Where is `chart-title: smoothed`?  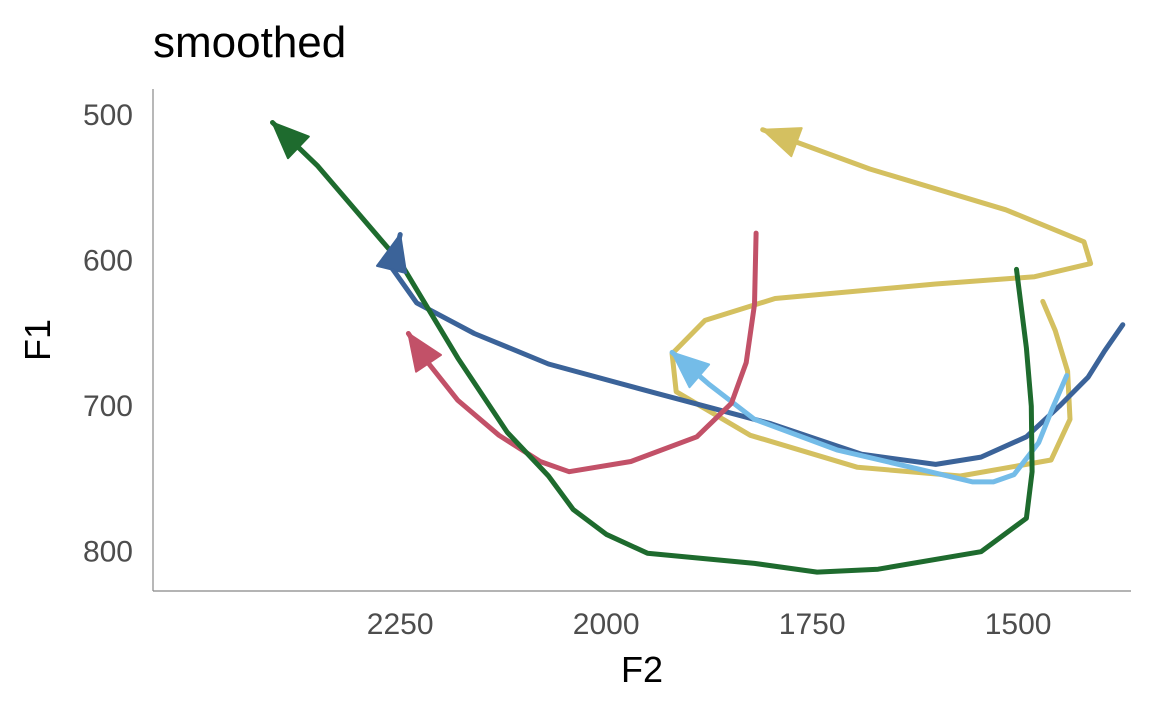
chart-title: smoothed is located at coordinates (249, 42).